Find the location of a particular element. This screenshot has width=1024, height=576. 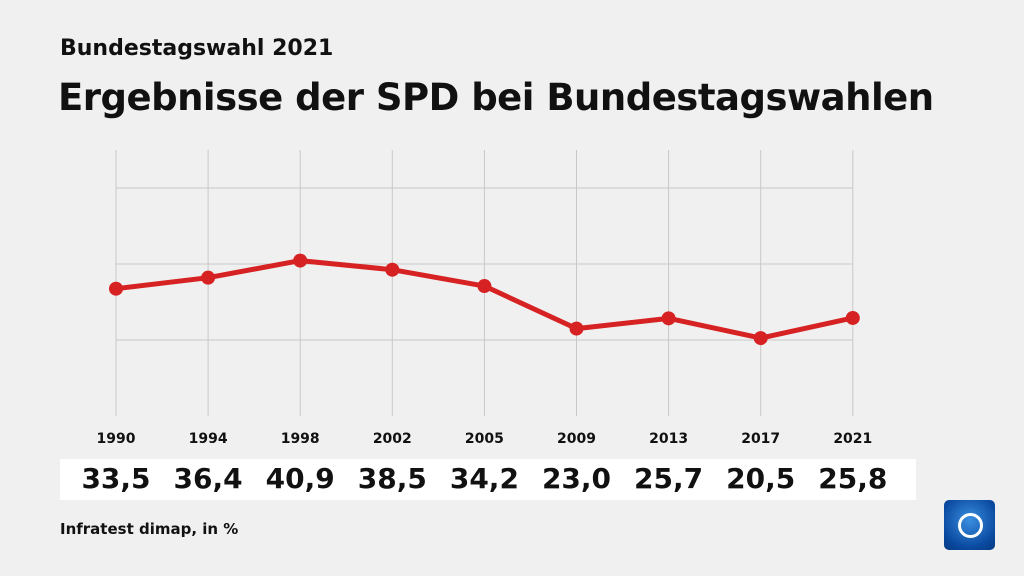

value-label: 25,8 is located at coordinates (853, 478).